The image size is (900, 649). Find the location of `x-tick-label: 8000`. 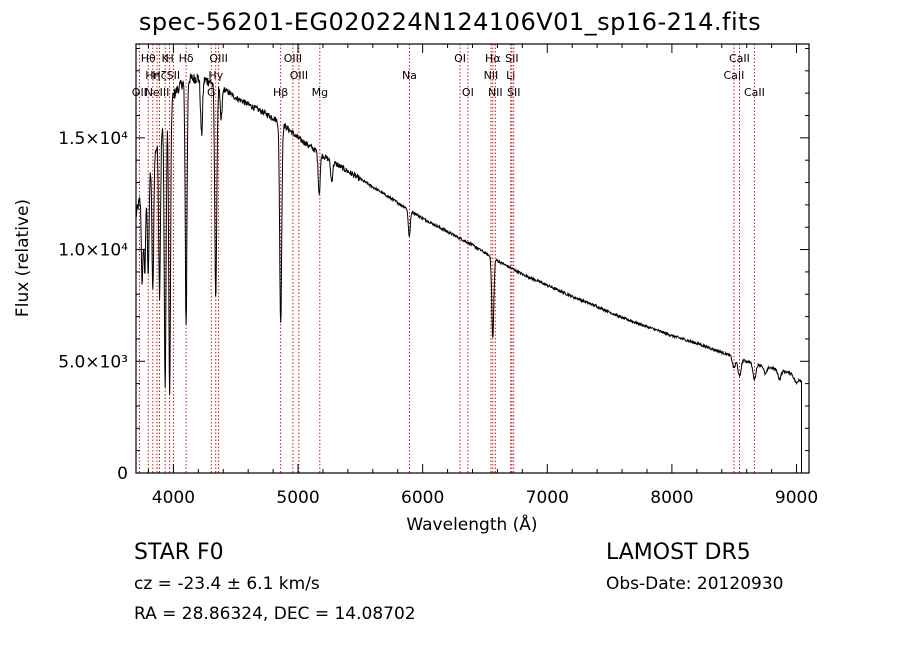

x-tick-label: 8000 is located at coordinates (671, 498).